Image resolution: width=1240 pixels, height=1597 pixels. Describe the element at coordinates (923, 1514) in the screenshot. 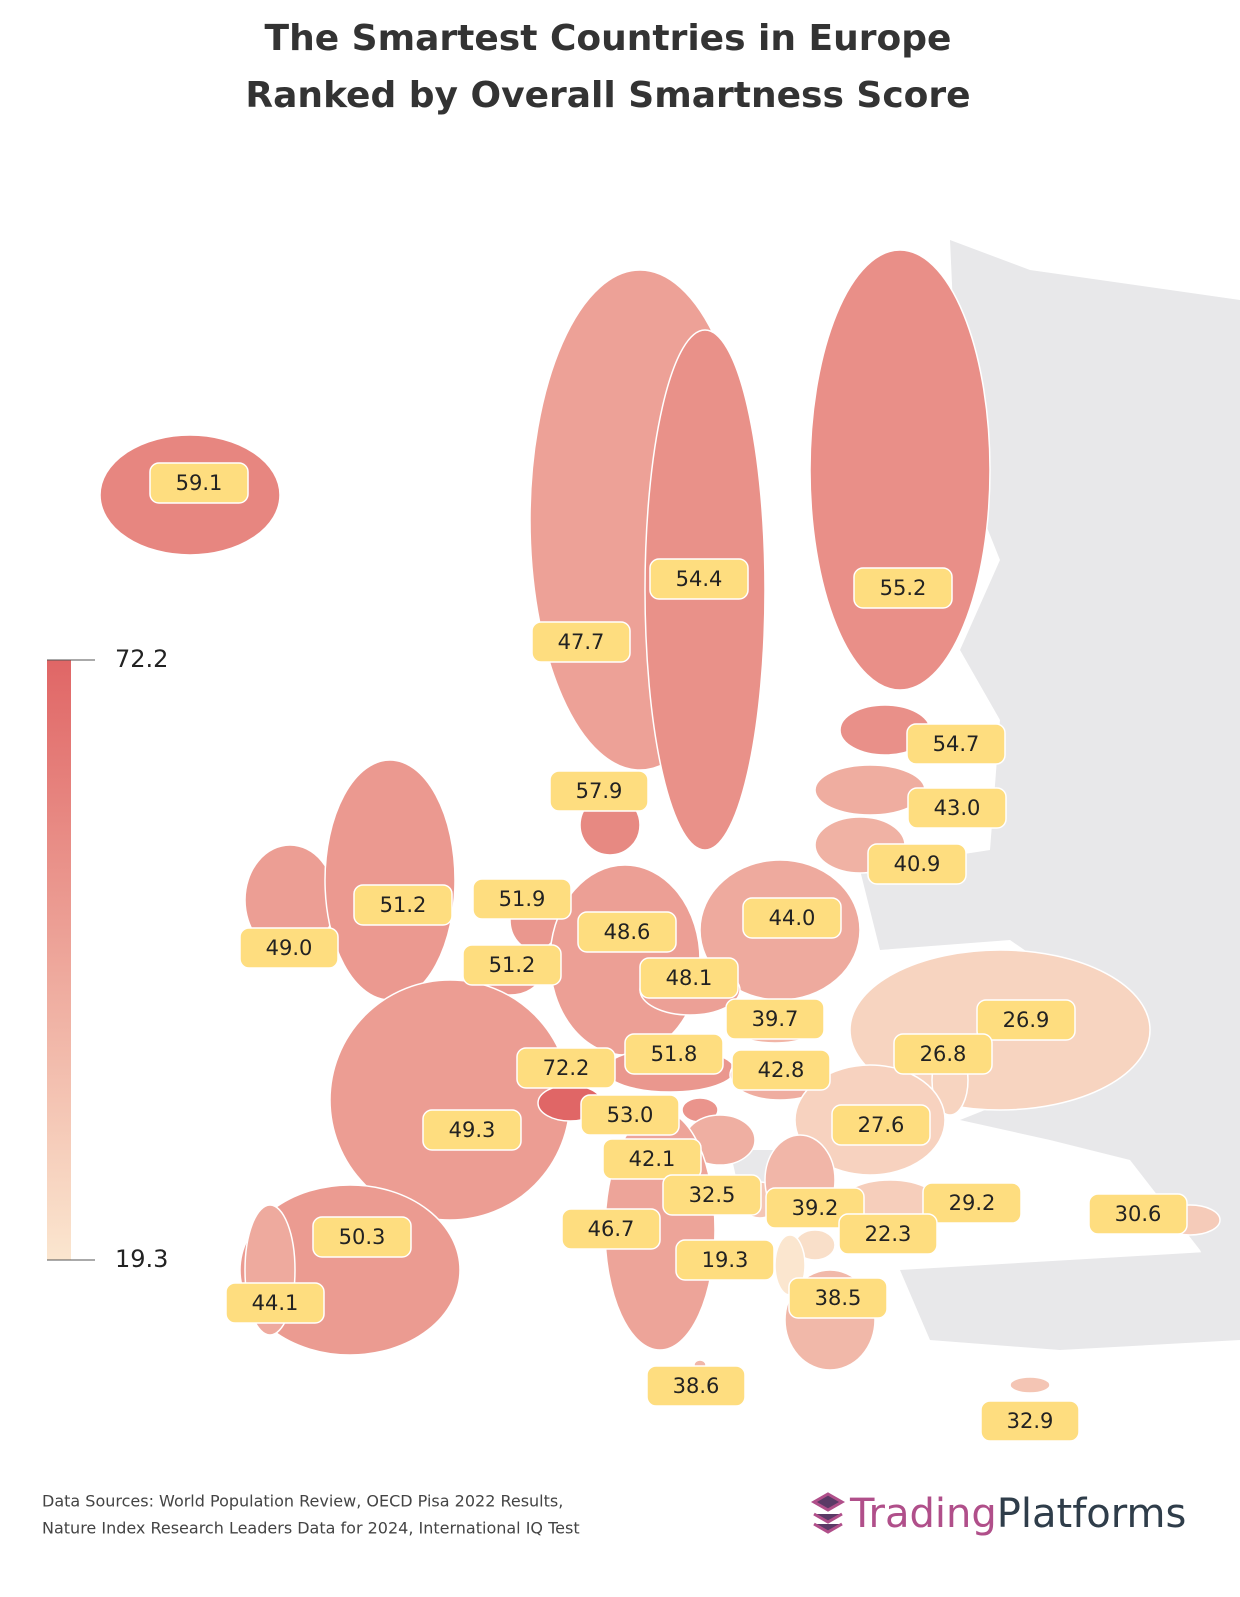

I see `brand-part: Trading` at that location.